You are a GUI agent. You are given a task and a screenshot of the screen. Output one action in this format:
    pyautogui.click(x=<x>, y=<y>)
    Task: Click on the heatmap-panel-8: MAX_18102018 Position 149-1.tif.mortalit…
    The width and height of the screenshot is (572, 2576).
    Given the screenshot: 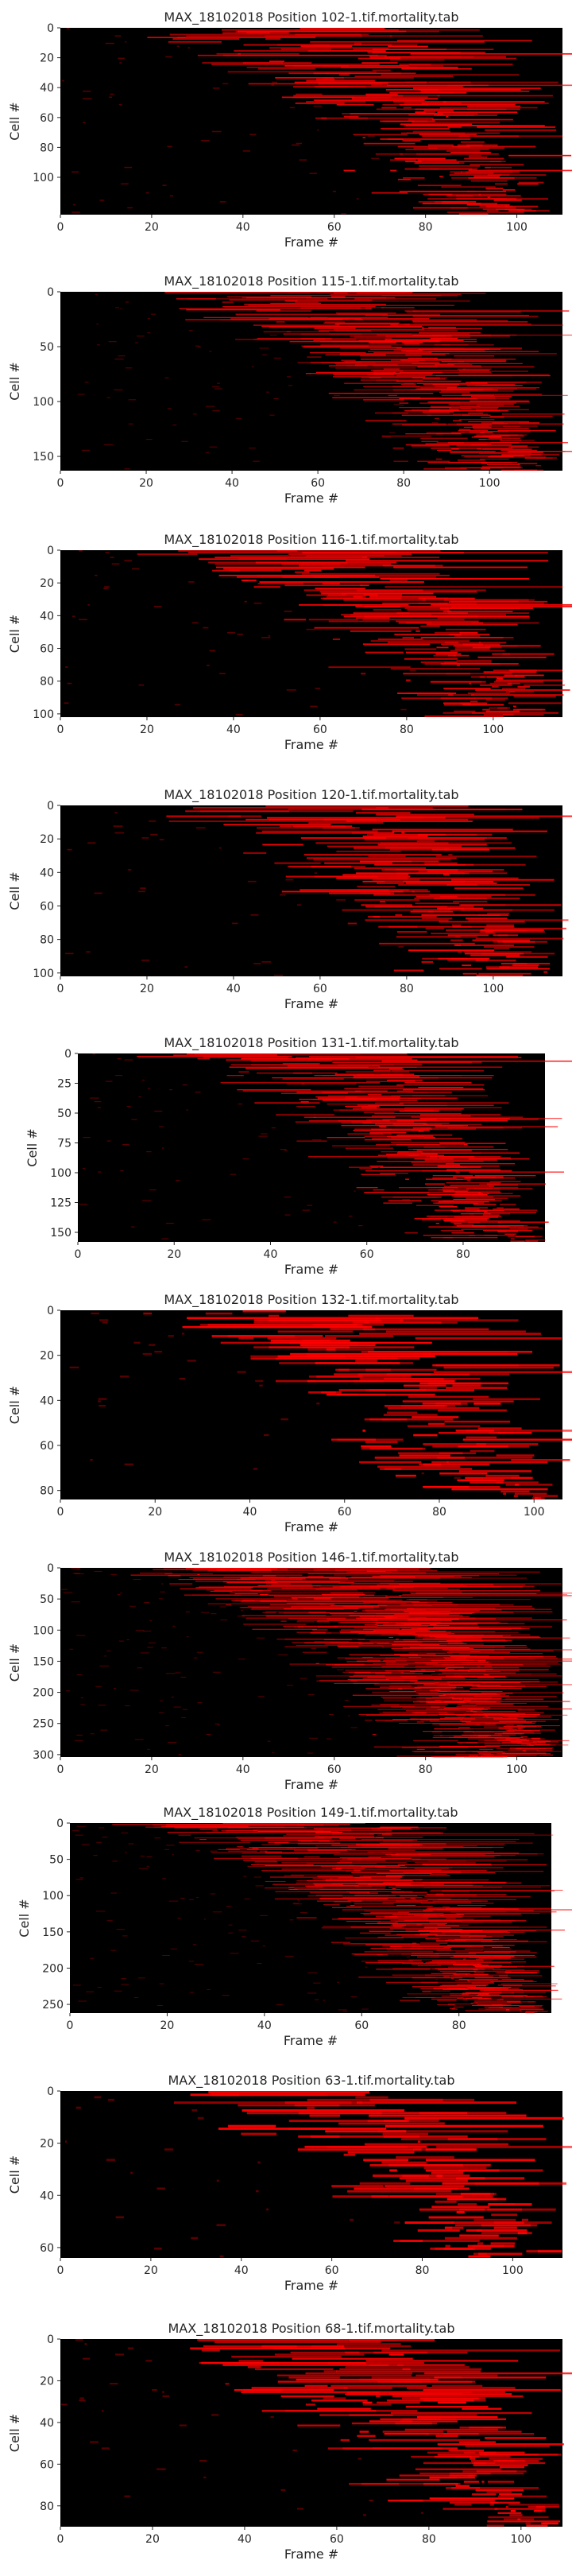 What is the action you would take?
    pyautogui.click(x=294, y=1926)
    